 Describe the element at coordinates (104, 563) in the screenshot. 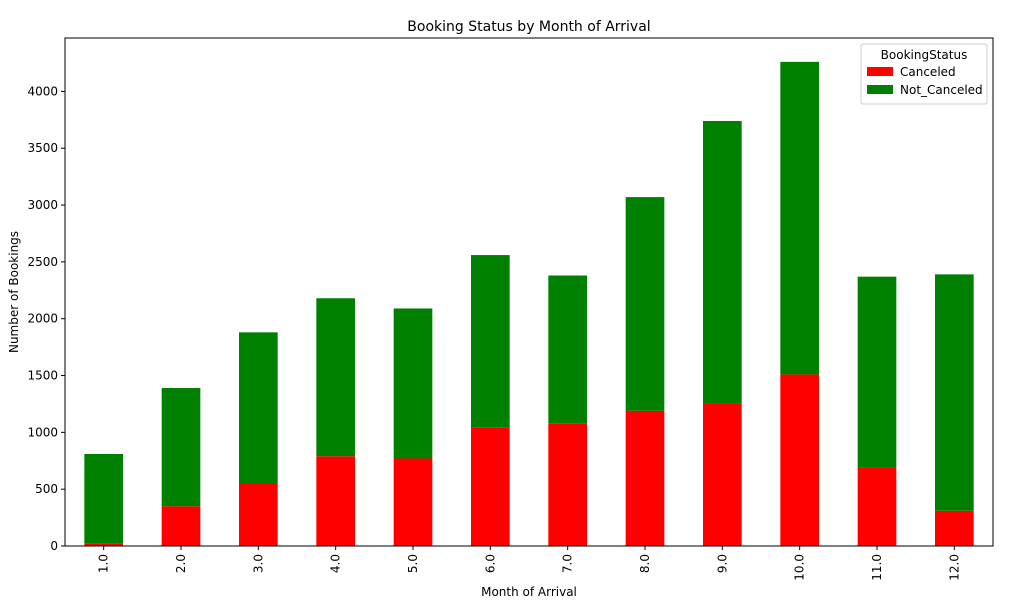

I see `x-tick-label: 1.0` at that location.